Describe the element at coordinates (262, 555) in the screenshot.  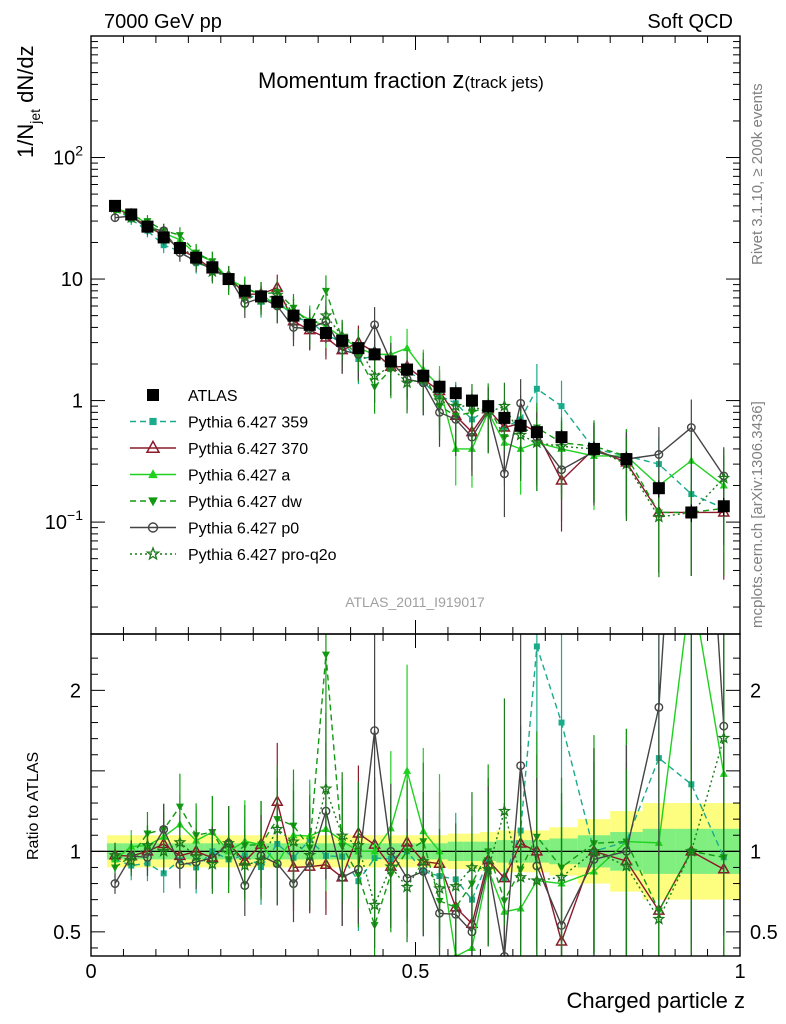
I see `legend-label: Pythia 6.427 pro-q2o` at that location.